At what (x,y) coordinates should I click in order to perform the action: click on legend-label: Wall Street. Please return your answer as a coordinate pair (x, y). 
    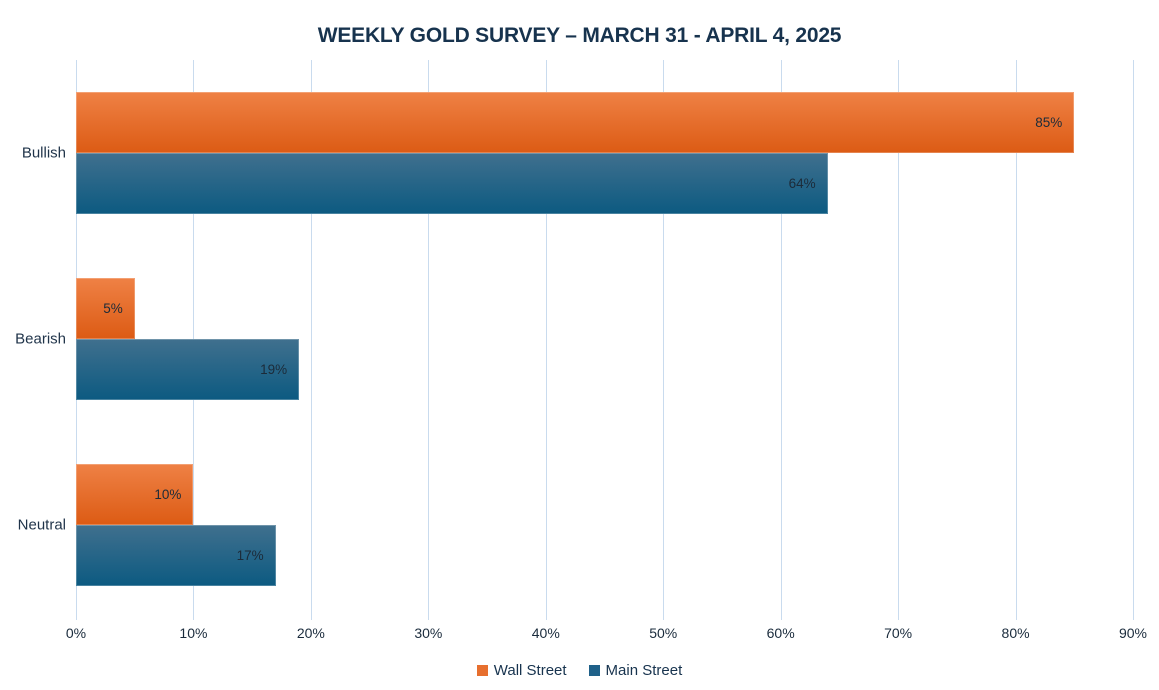
    Looking at the image, I should click on (530, 670).